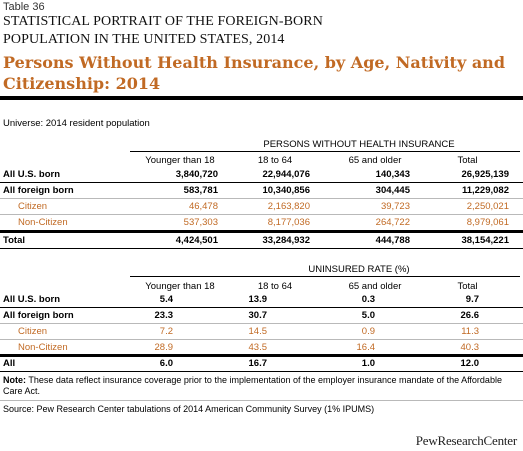 The height and width of the screenshot is (451, 523). Describe the element at coordinates (467, 286) in the screenshot. I see `s2-col-total: Total` at that location.